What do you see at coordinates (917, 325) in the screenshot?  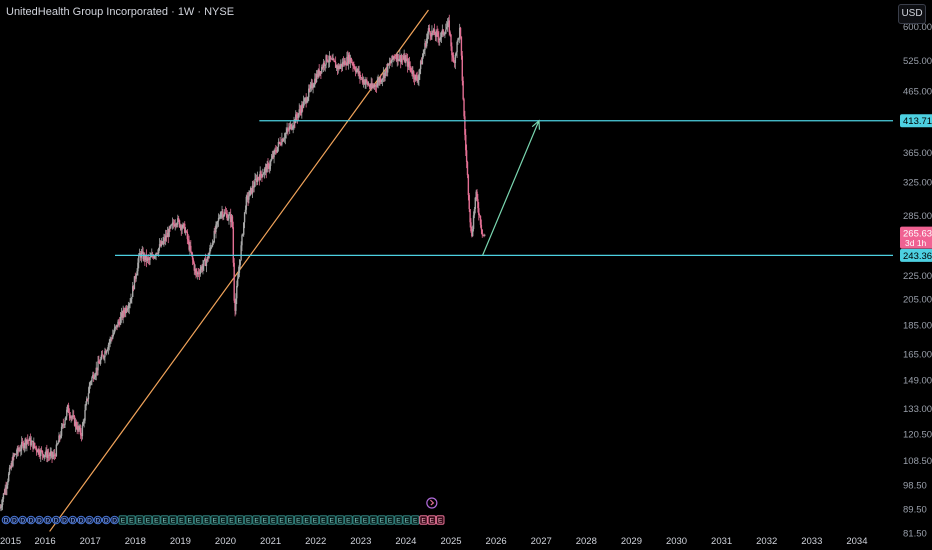 I see `y-tick-label: 185.00` at bounding box center [917, 325].